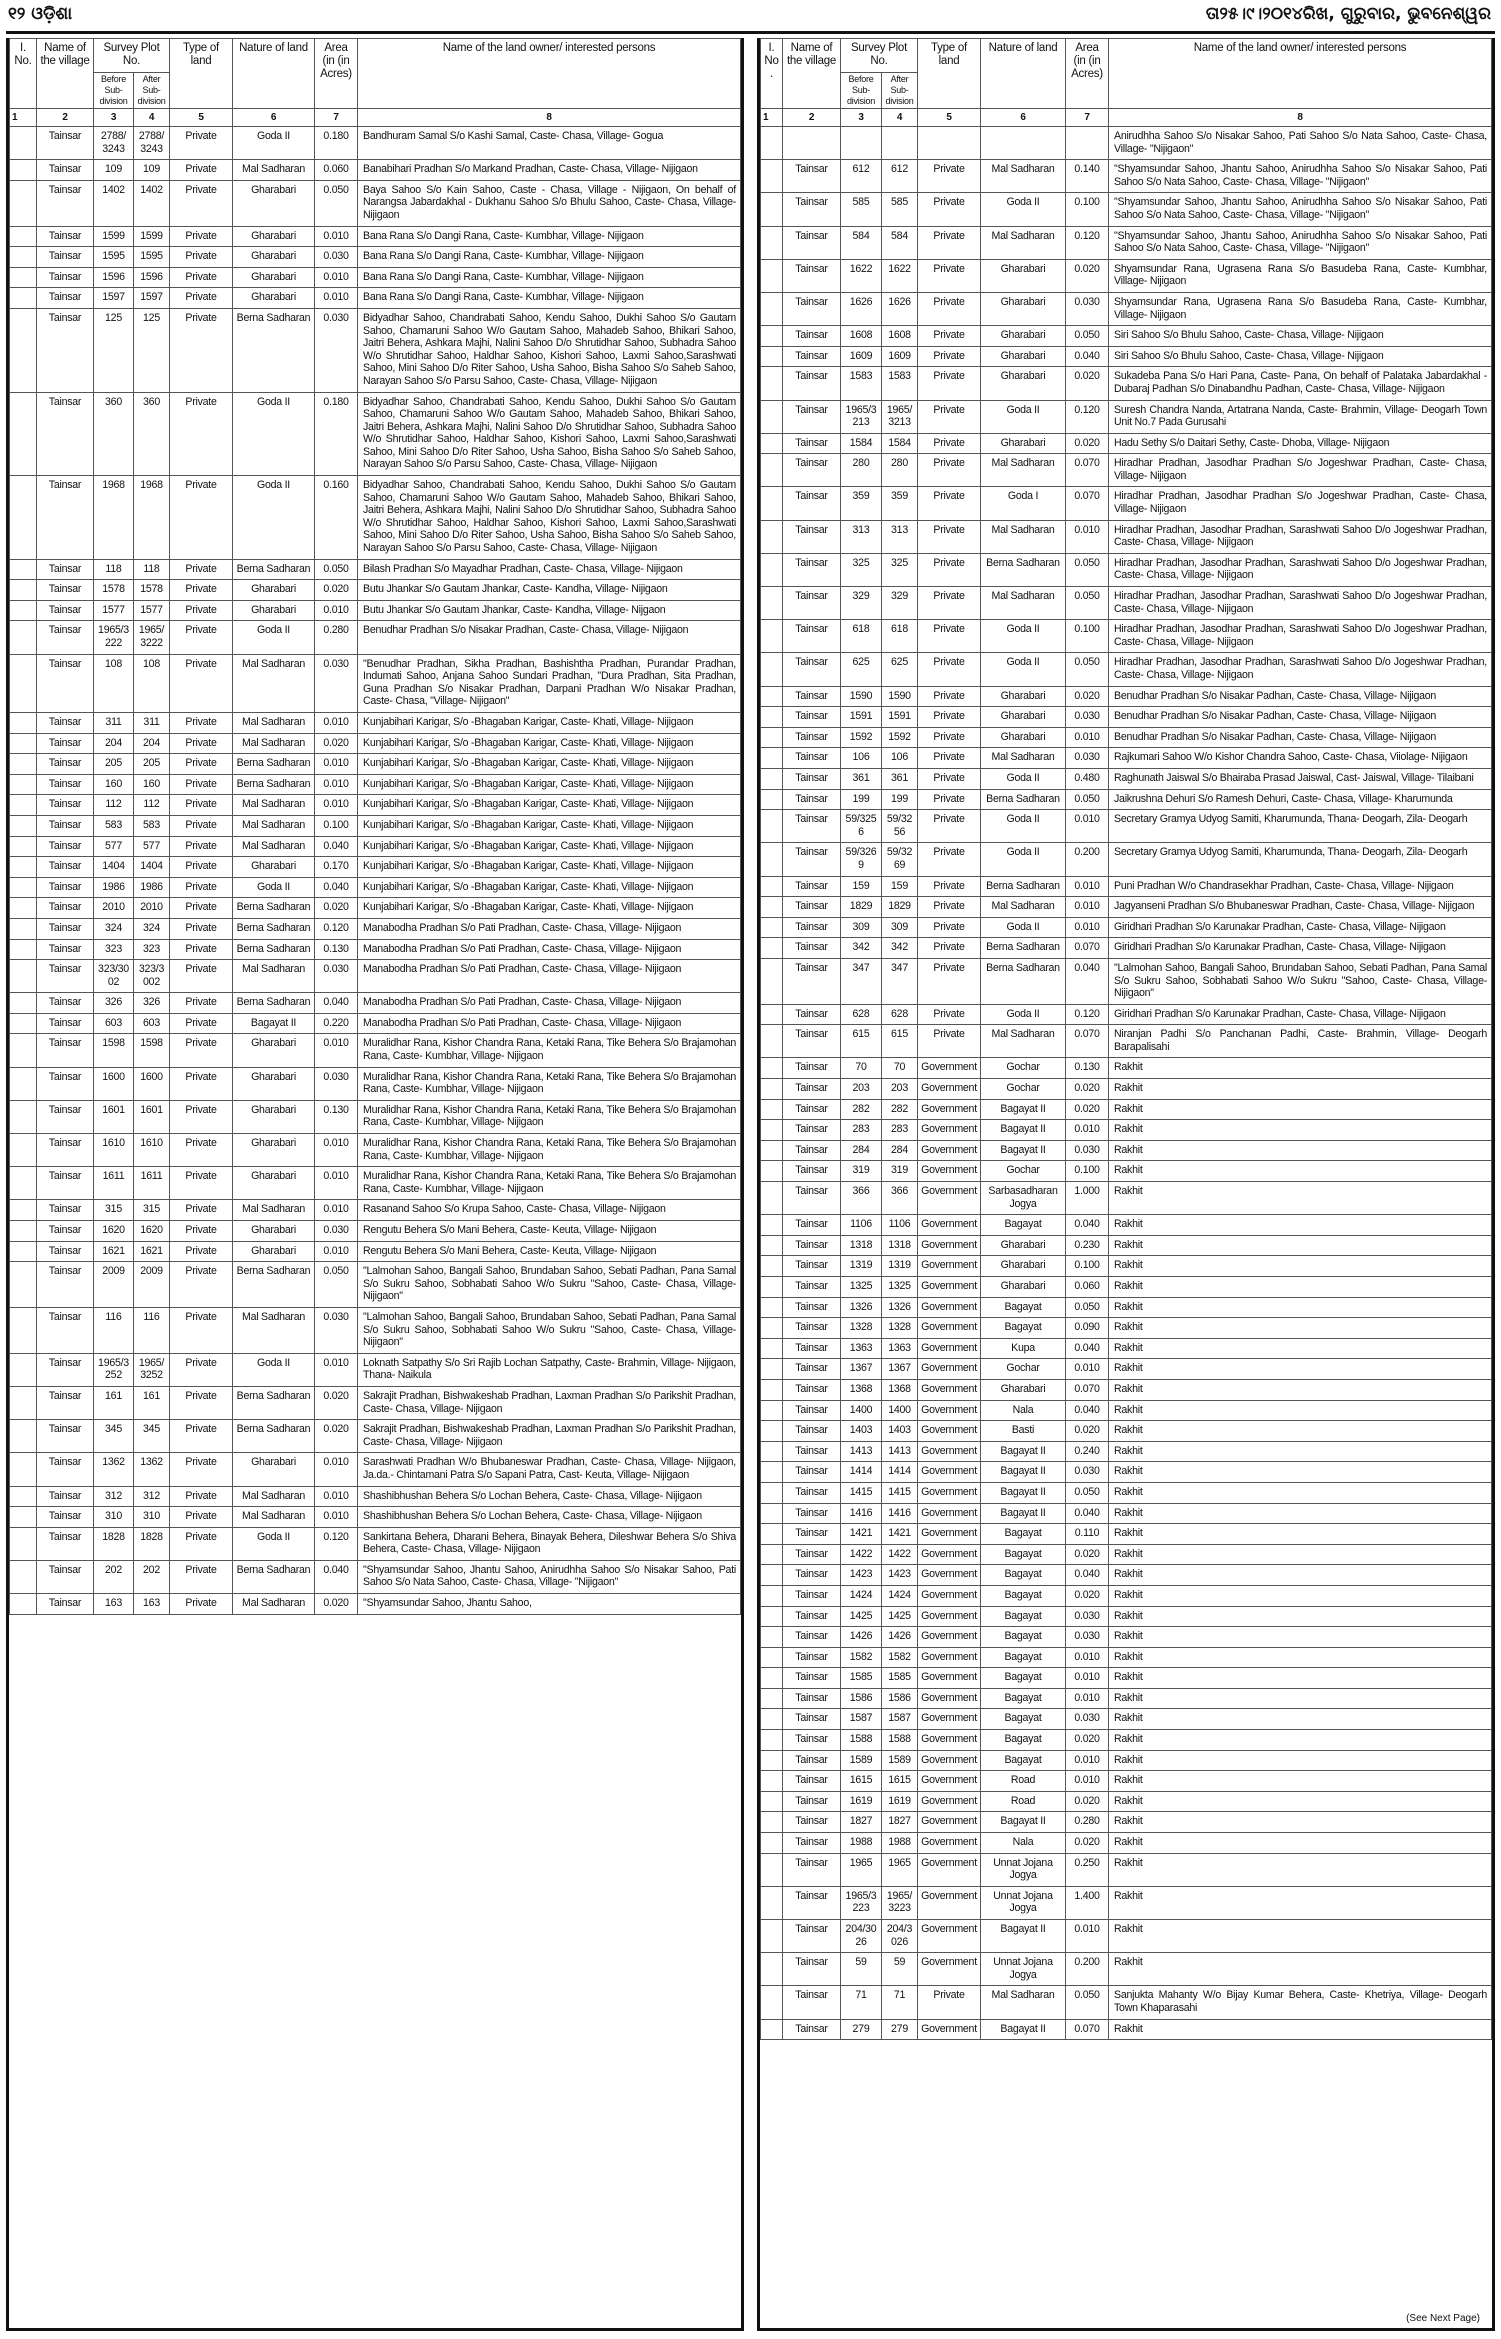 The image size is (1501, 2339). What do you see at coordinates (1087, 1245) in the screenshot?
I see `cell-area: 0.230` at bounding box center [1087, 1245].